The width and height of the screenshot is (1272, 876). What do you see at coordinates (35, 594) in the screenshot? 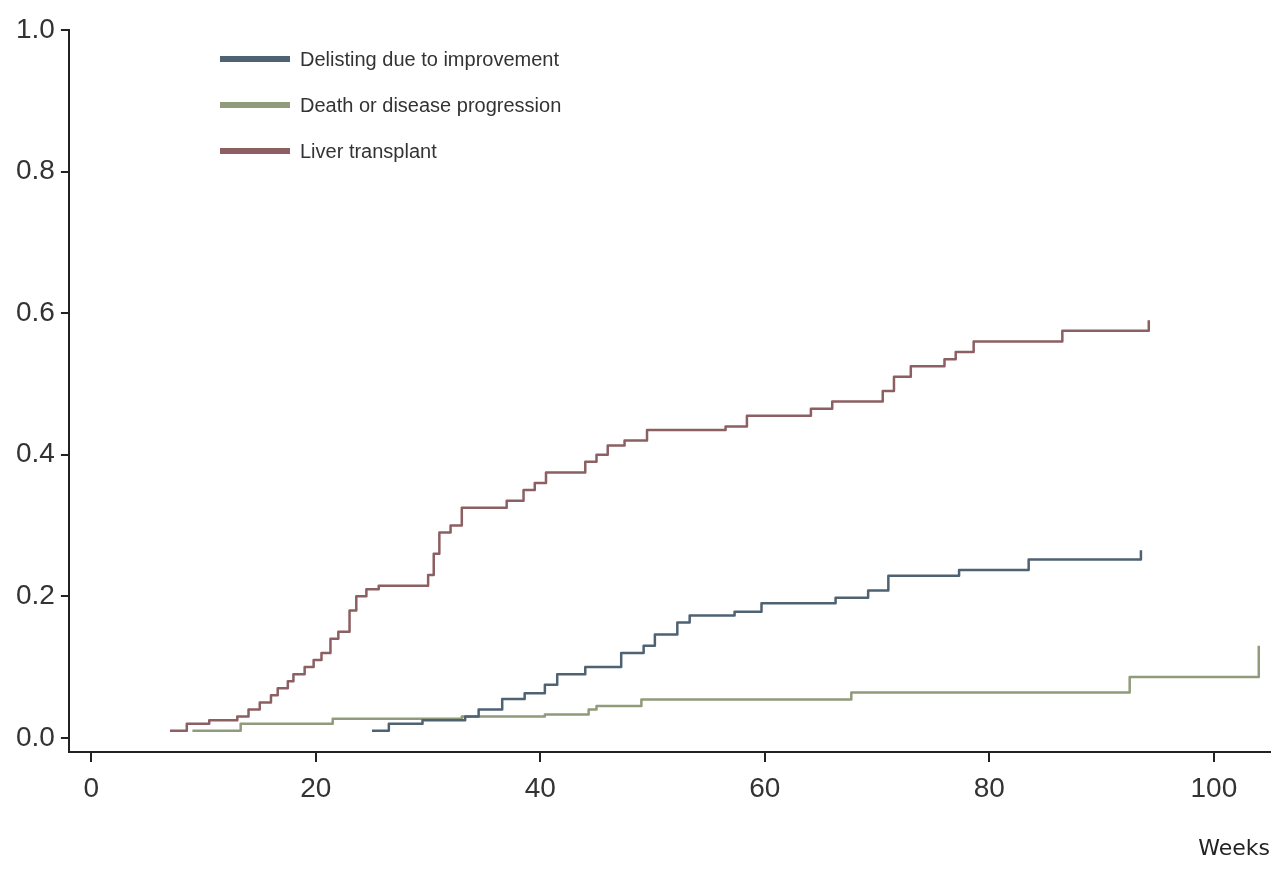
I see `y-tick-label: 0.2` at bounding box center [35, 594].